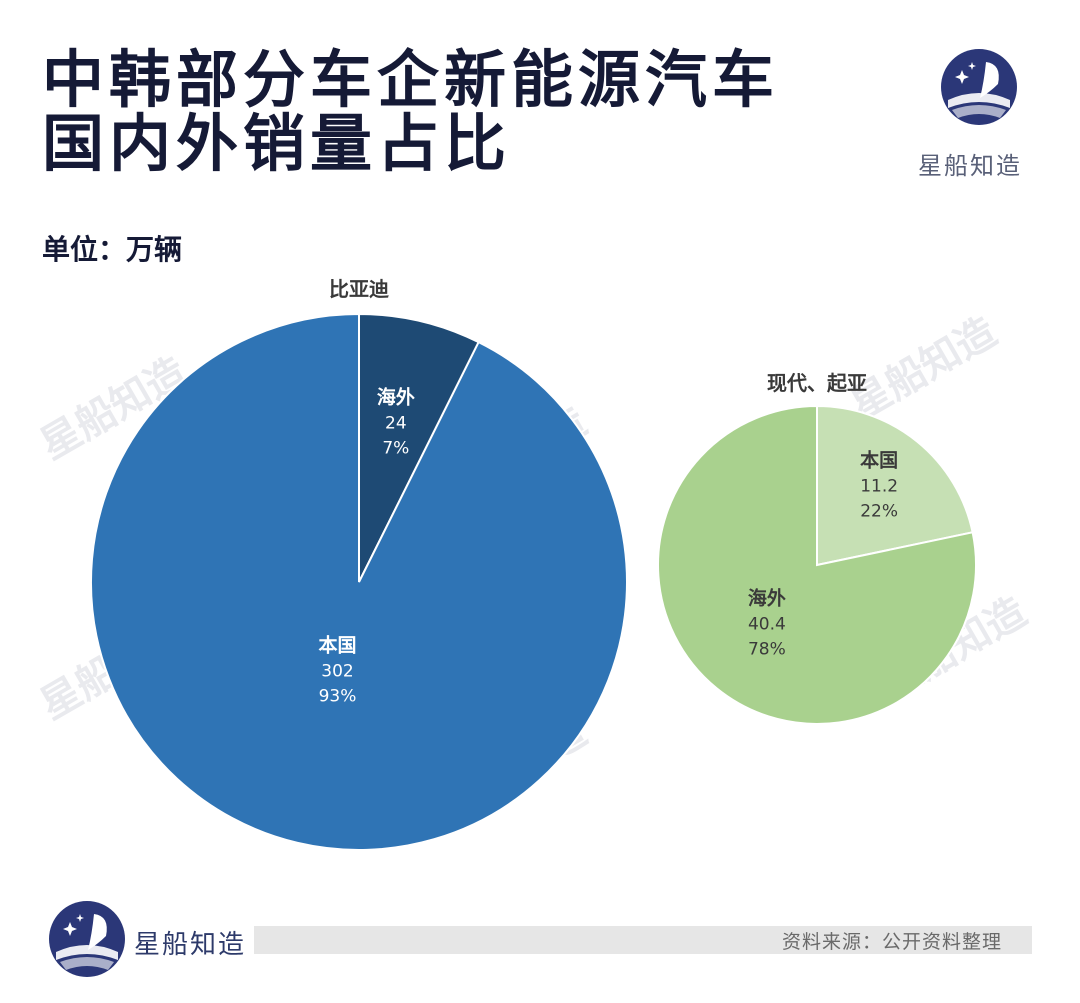 The width and height of the screenshot is (1080, 1003). Describe the element at coordinates (395, 448) in the screenshot. I see `slice-percent: 7%` at that location.